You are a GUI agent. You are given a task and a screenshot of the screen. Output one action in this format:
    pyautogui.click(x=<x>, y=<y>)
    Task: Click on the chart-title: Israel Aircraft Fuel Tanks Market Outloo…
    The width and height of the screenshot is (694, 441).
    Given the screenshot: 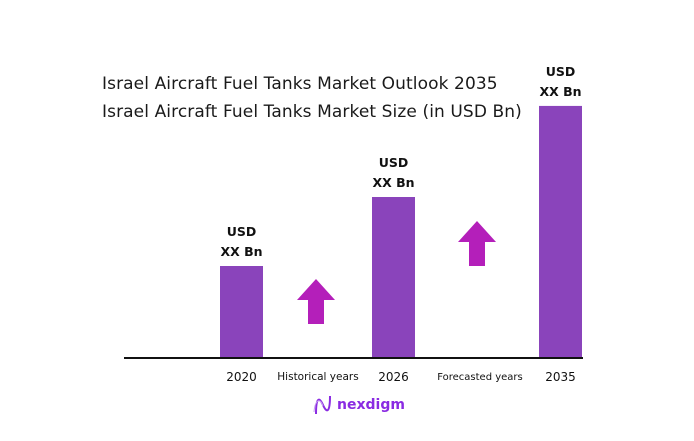 What is the action you would take?
    pyautogui.click(x=300, y=84)
    